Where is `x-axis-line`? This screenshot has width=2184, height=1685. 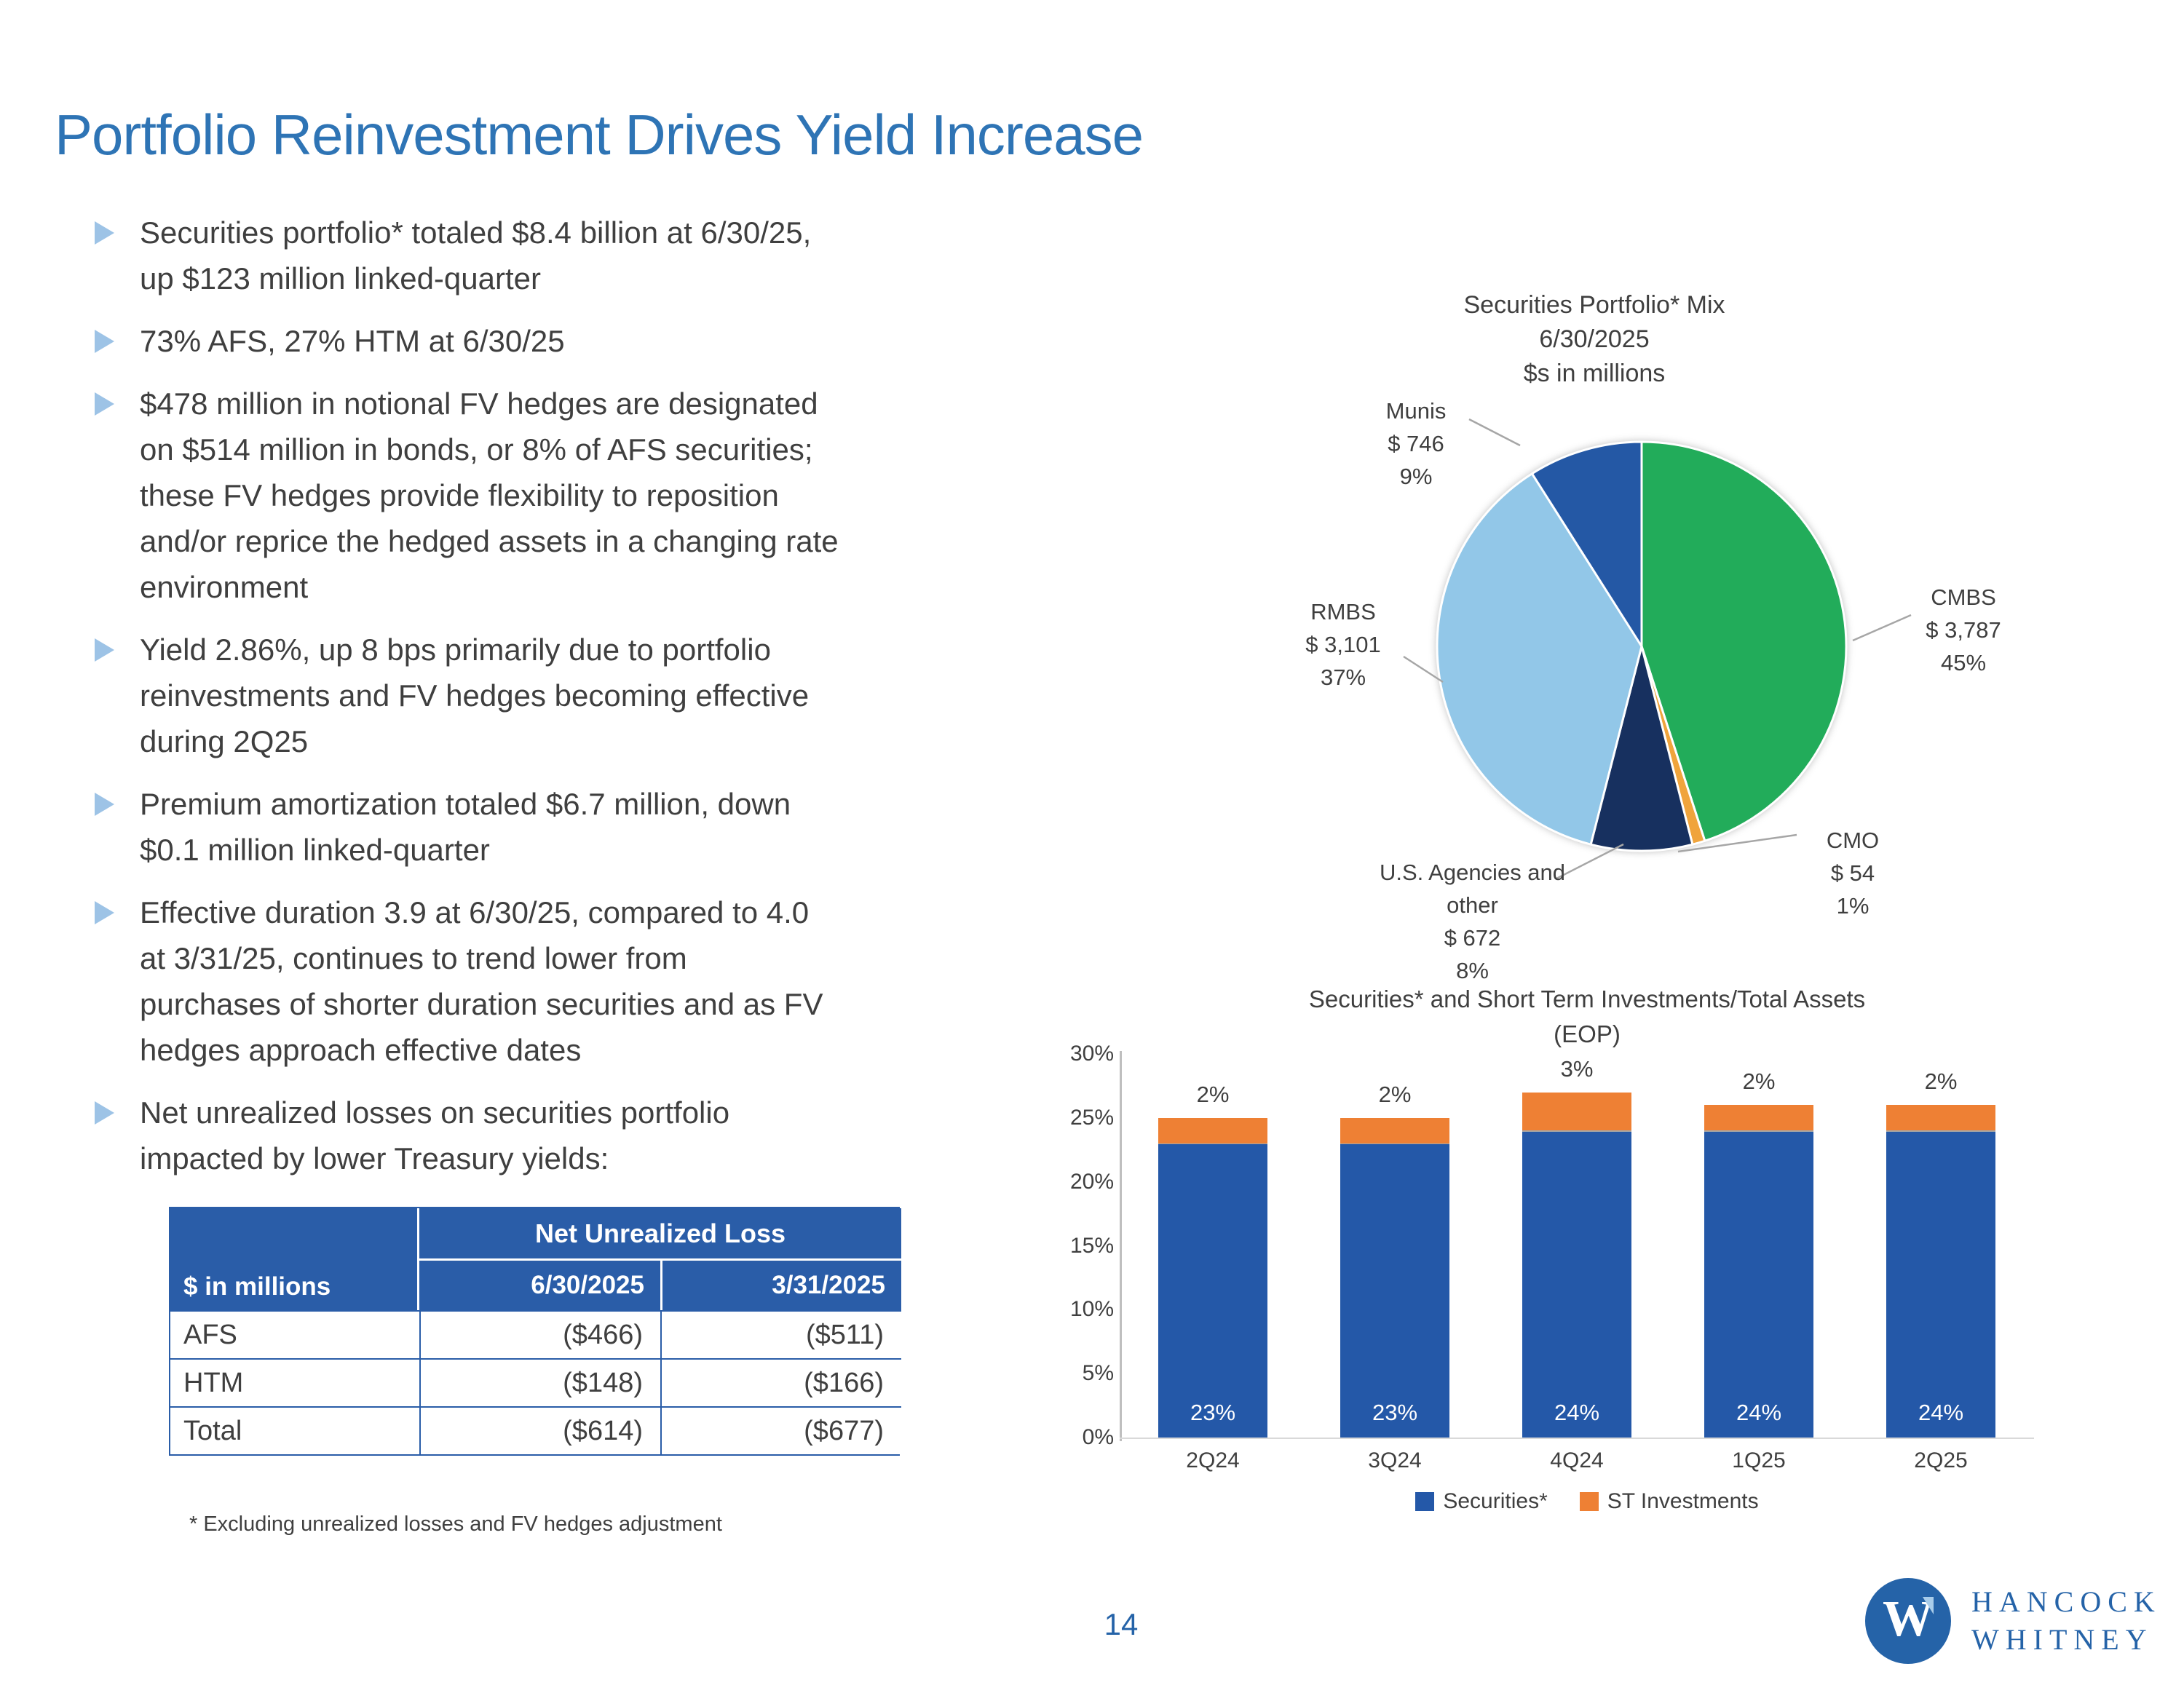 x-axis-line is located at coordinates (1577, 1438).